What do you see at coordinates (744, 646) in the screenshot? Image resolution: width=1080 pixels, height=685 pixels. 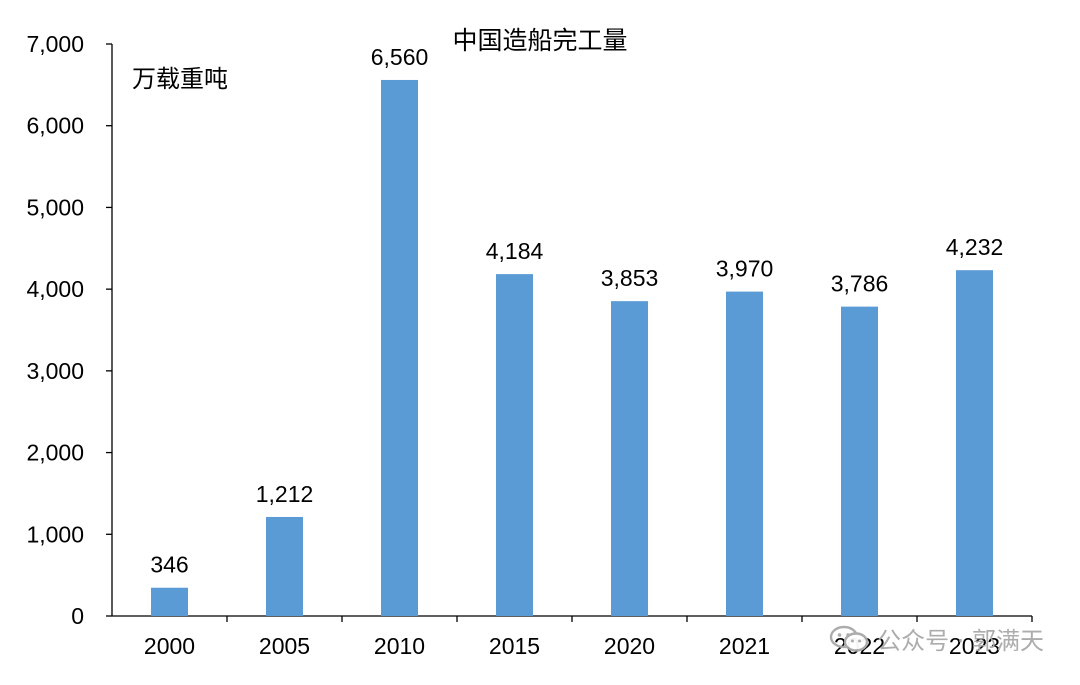 I see `x-tick-label: 2021` at bounding box center [744, 646].